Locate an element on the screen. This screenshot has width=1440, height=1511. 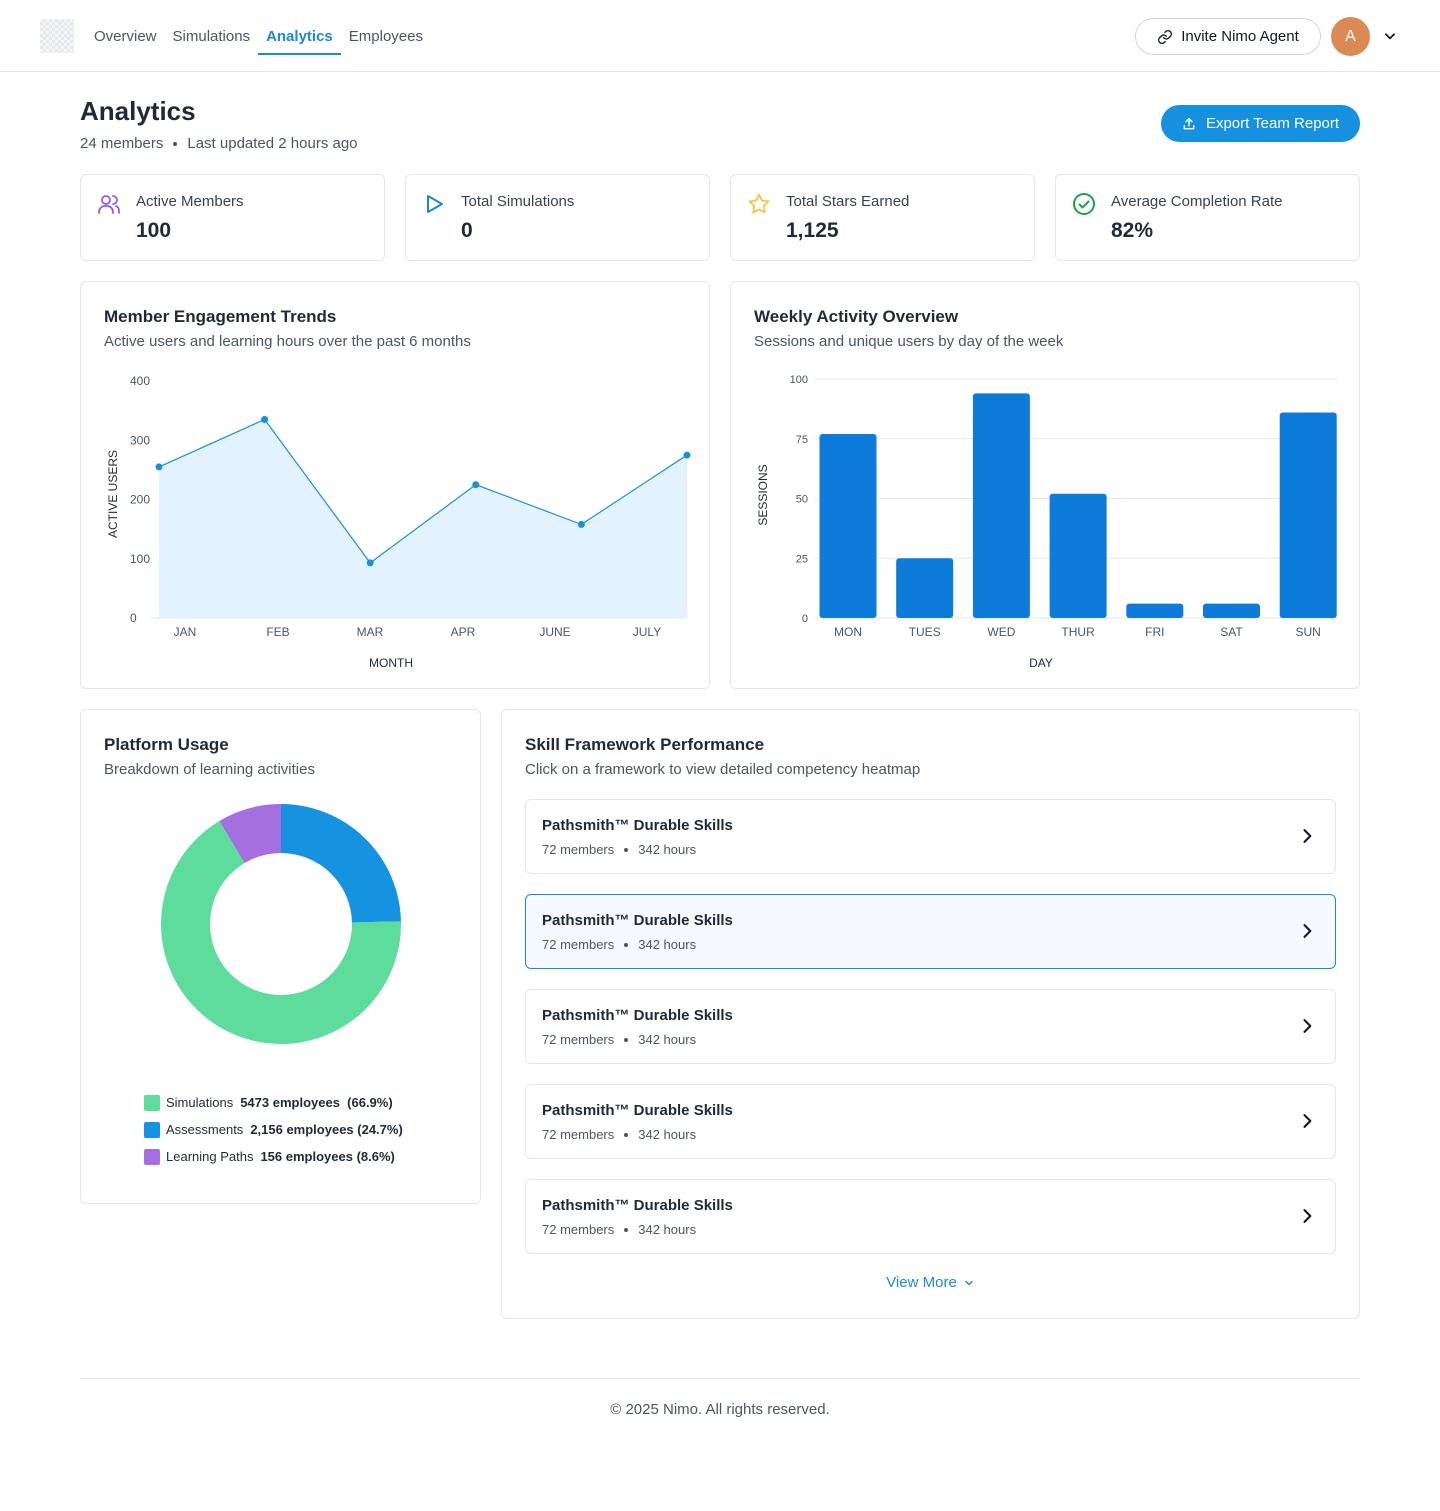
x-axis-title: MONTH is located at coordinates (391, 663).